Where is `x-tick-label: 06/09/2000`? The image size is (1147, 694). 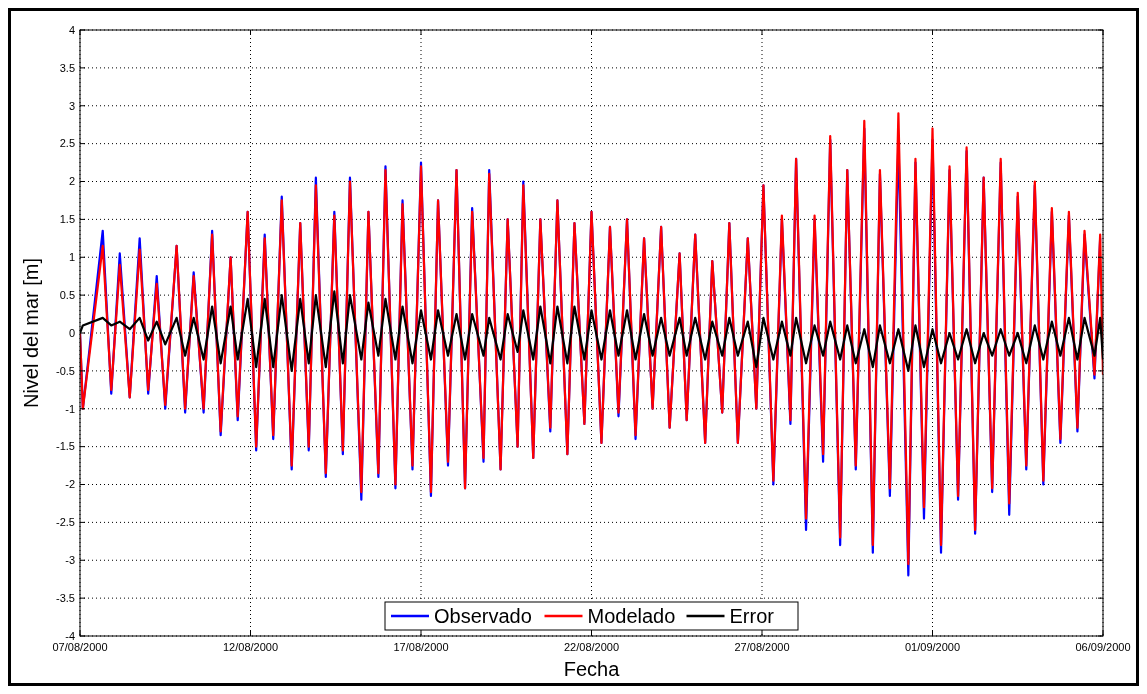 x-tick-label: 06/09/2000 is located at coordinates (1103, 647).